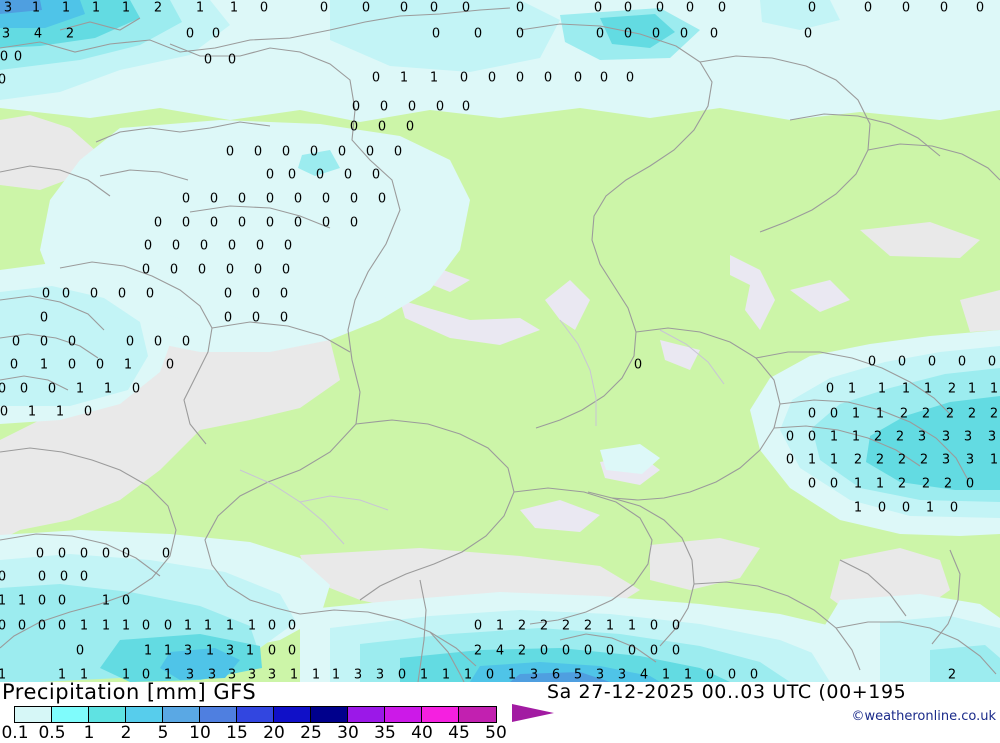 The image size is (1000, 743). Describe the element at coordinates (70, 714) in the screenshot. I see `color-scale-segment-0.5` at that location.